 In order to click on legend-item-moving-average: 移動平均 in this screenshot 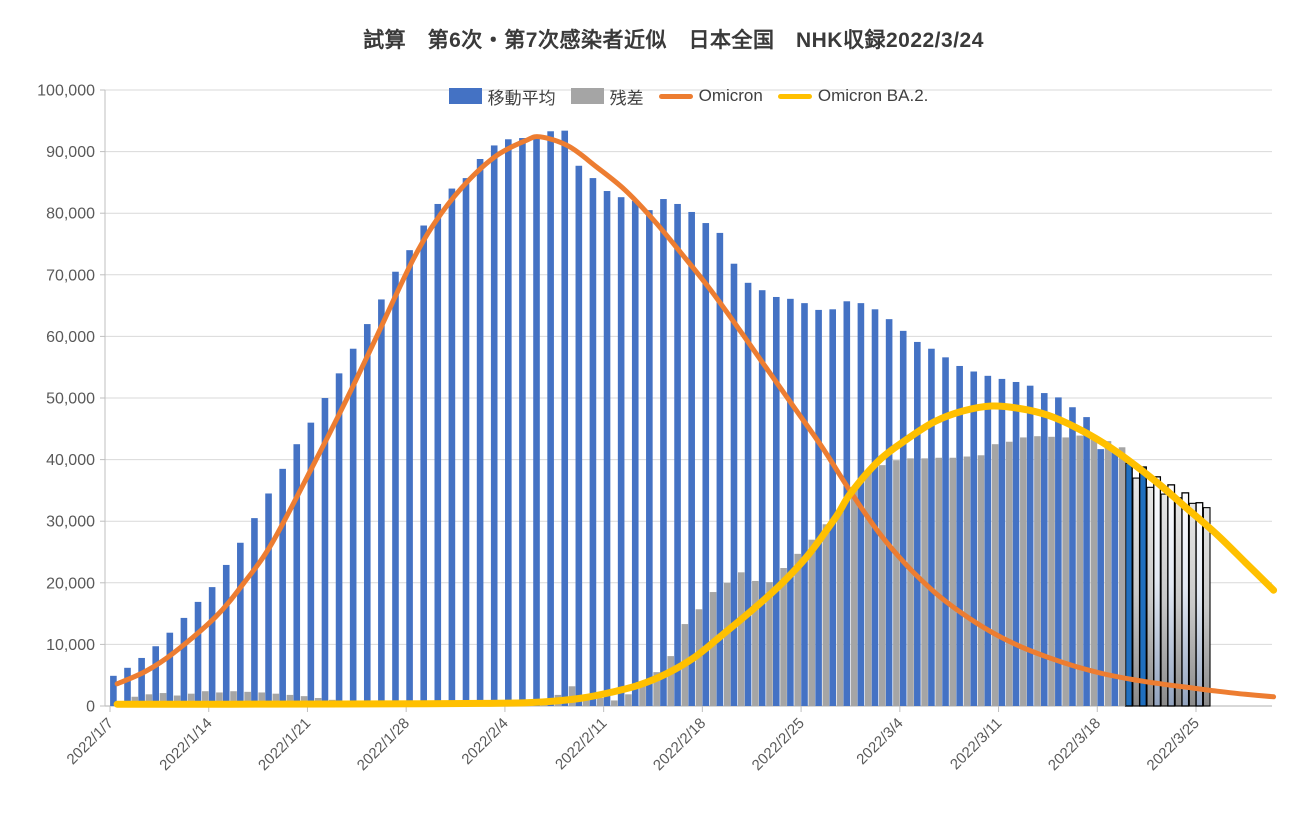, I will do `click(502, 96)`.